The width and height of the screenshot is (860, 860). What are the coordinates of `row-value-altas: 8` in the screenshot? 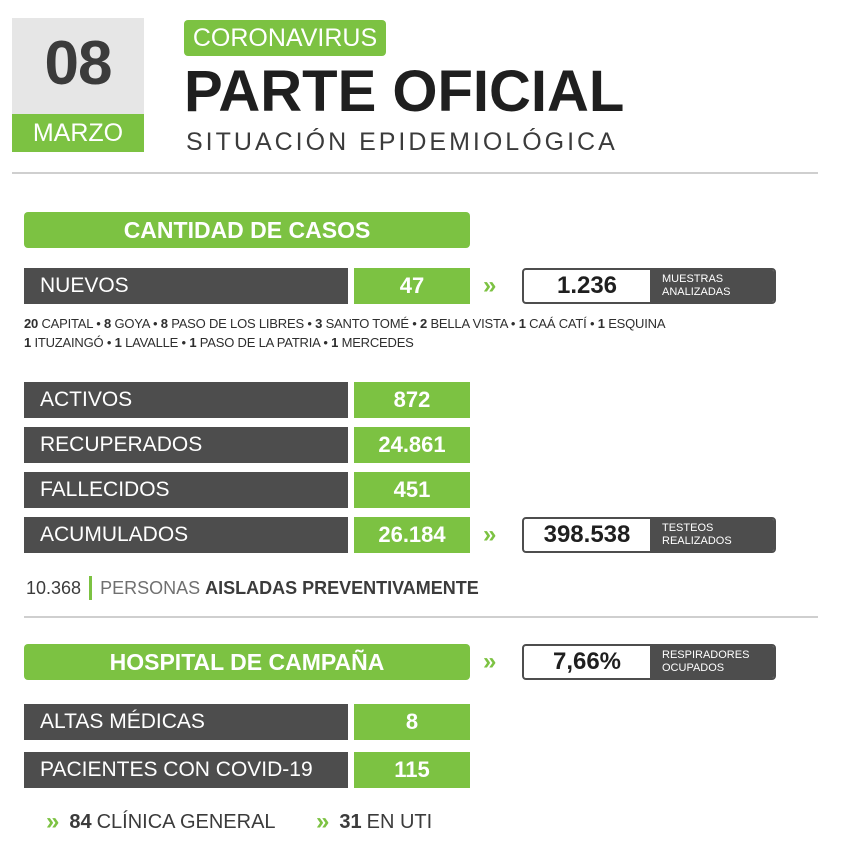 It's located at (412, 722).